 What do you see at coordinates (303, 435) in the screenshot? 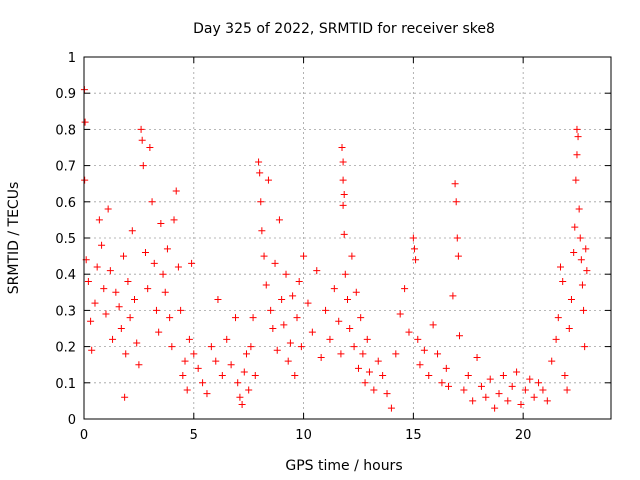
I see `x-tick-label: 10` at bounding box center [303, 435].